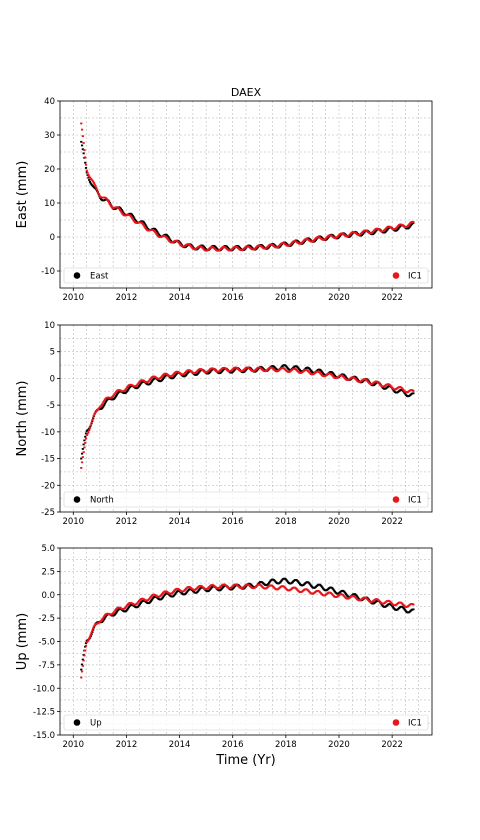  Describe the element at coordinates (415, 724) in the screenshot. I see `legend-label-model: IC1` at that location.